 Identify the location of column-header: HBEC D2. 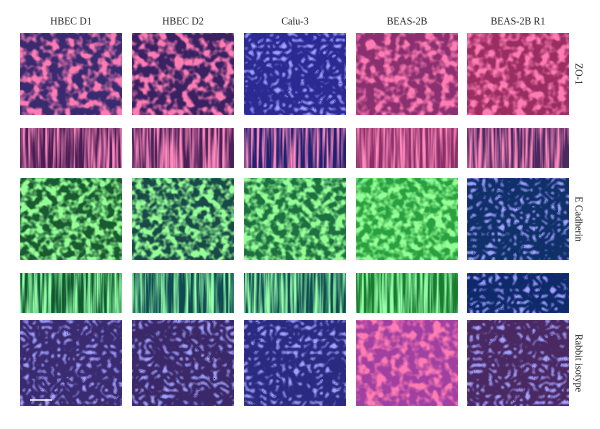
(182, 21).